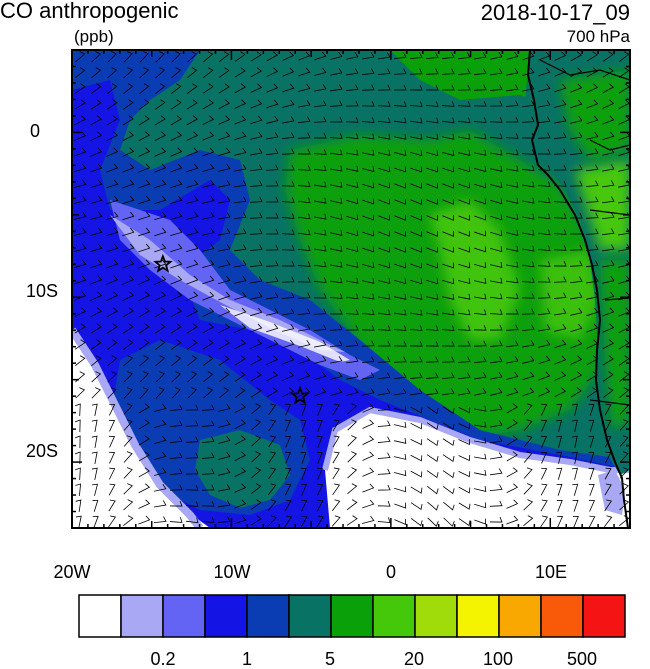  What do you see at coordinates (352, 616) in the screenshot?
I see `colorbar` at bounding box center [352, 616].